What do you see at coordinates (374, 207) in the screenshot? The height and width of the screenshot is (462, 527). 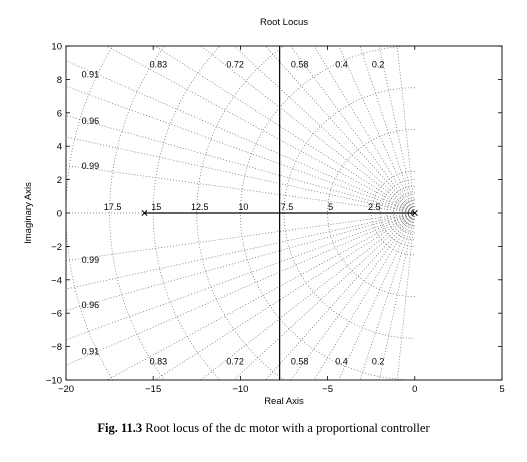 I see `wn-label: 2.5` at bounding box center [374, 207].